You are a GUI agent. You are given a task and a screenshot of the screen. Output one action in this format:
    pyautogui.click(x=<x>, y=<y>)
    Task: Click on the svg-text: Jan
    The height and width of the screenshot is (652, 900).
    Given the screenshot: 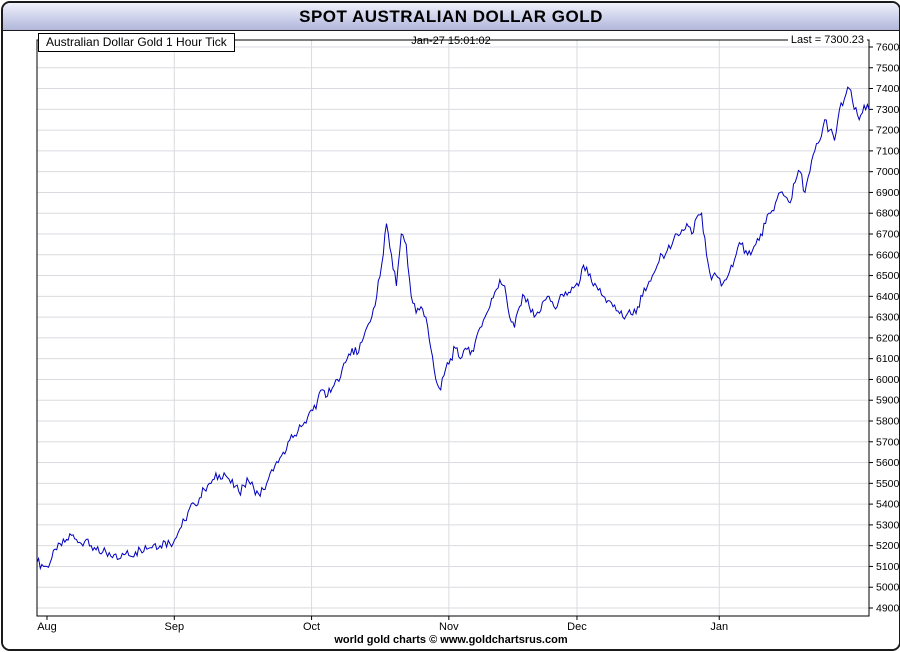 What is the action you would take?
    pyautogui.click(x=719, y=627)
    